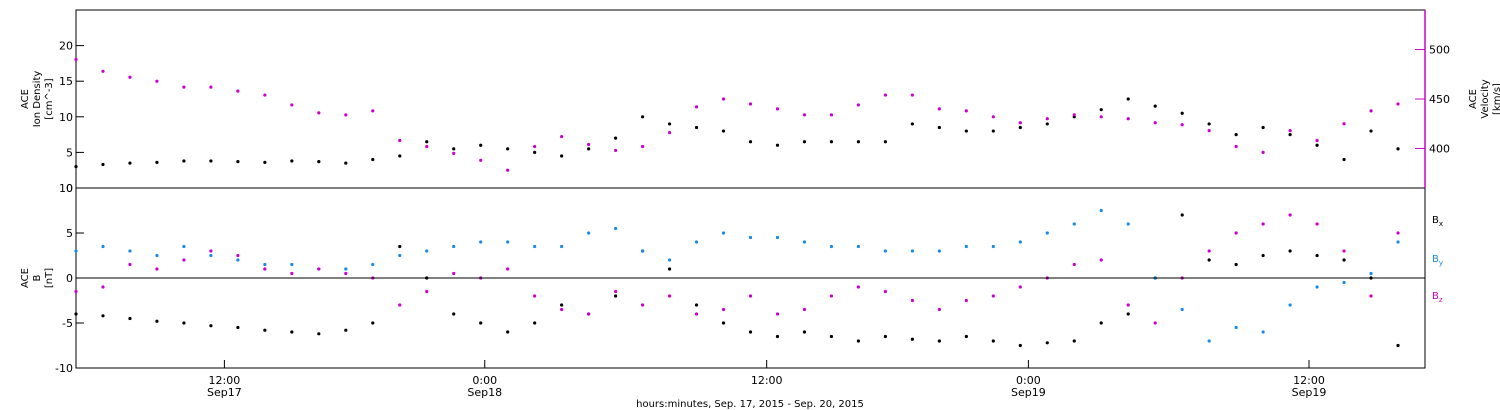 This screenshot has width=1500, height=410. I want to click on legend-bx: Bx, so click(1437, 221).